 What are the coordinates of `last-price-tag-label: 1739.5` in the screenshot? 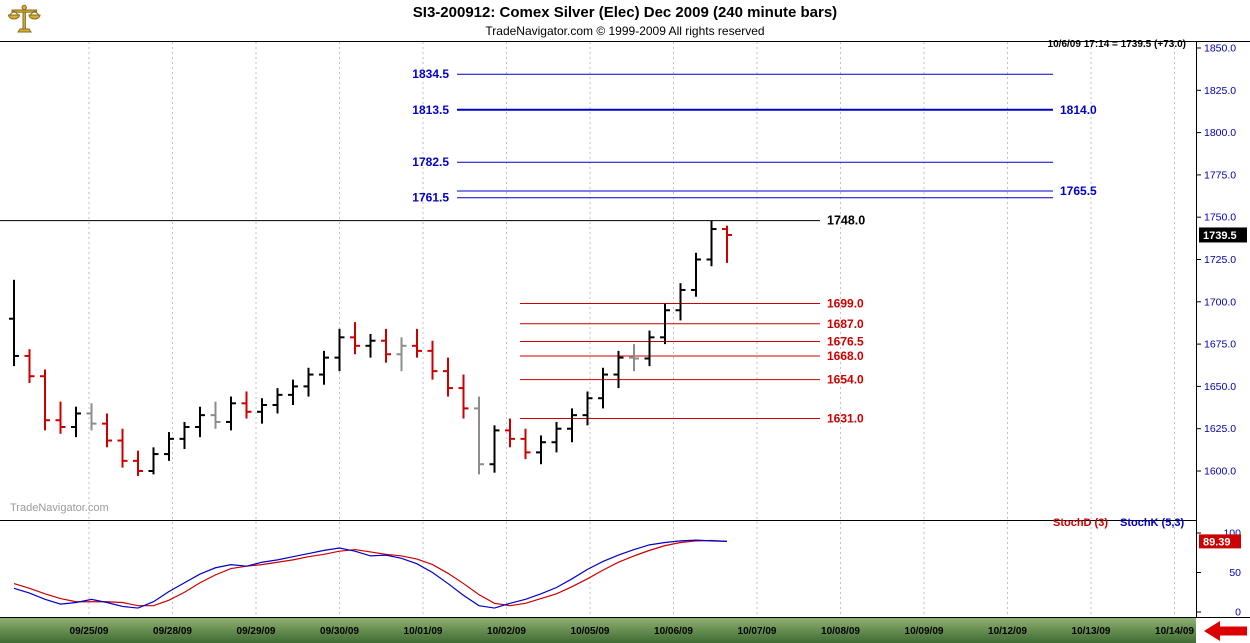 It's located at (1220, 236).